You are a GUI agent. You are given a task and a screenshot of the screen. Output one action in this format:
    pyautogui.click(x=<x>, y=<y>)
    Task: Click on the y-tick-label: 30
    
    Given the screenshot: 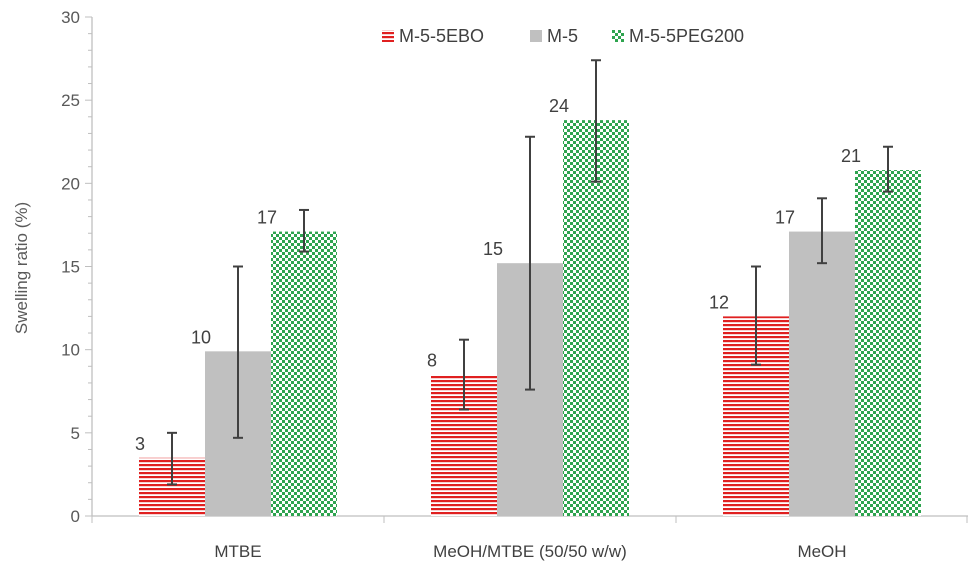 What is the action you would take?
    pyautogui.click(x=70, y=17)
    